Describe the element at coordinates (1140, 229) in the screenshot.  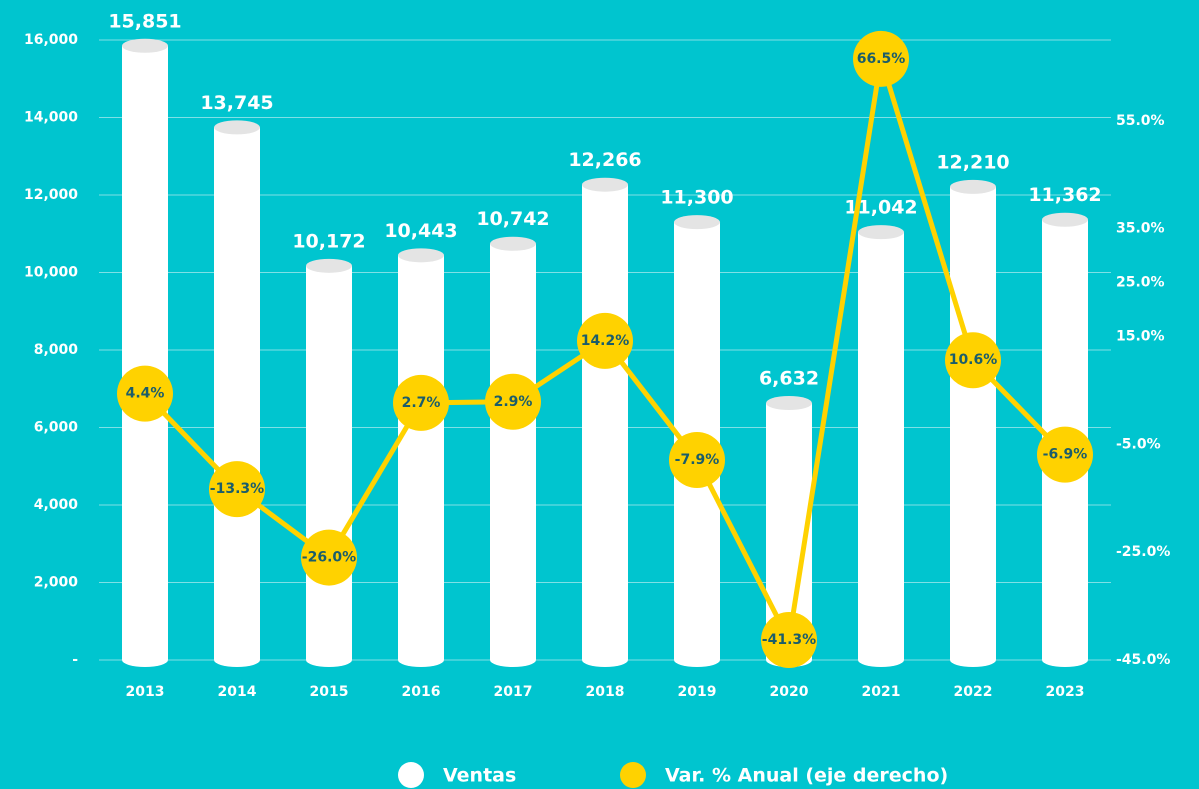
I see `y2-tick-label: 35.0%` at that location.